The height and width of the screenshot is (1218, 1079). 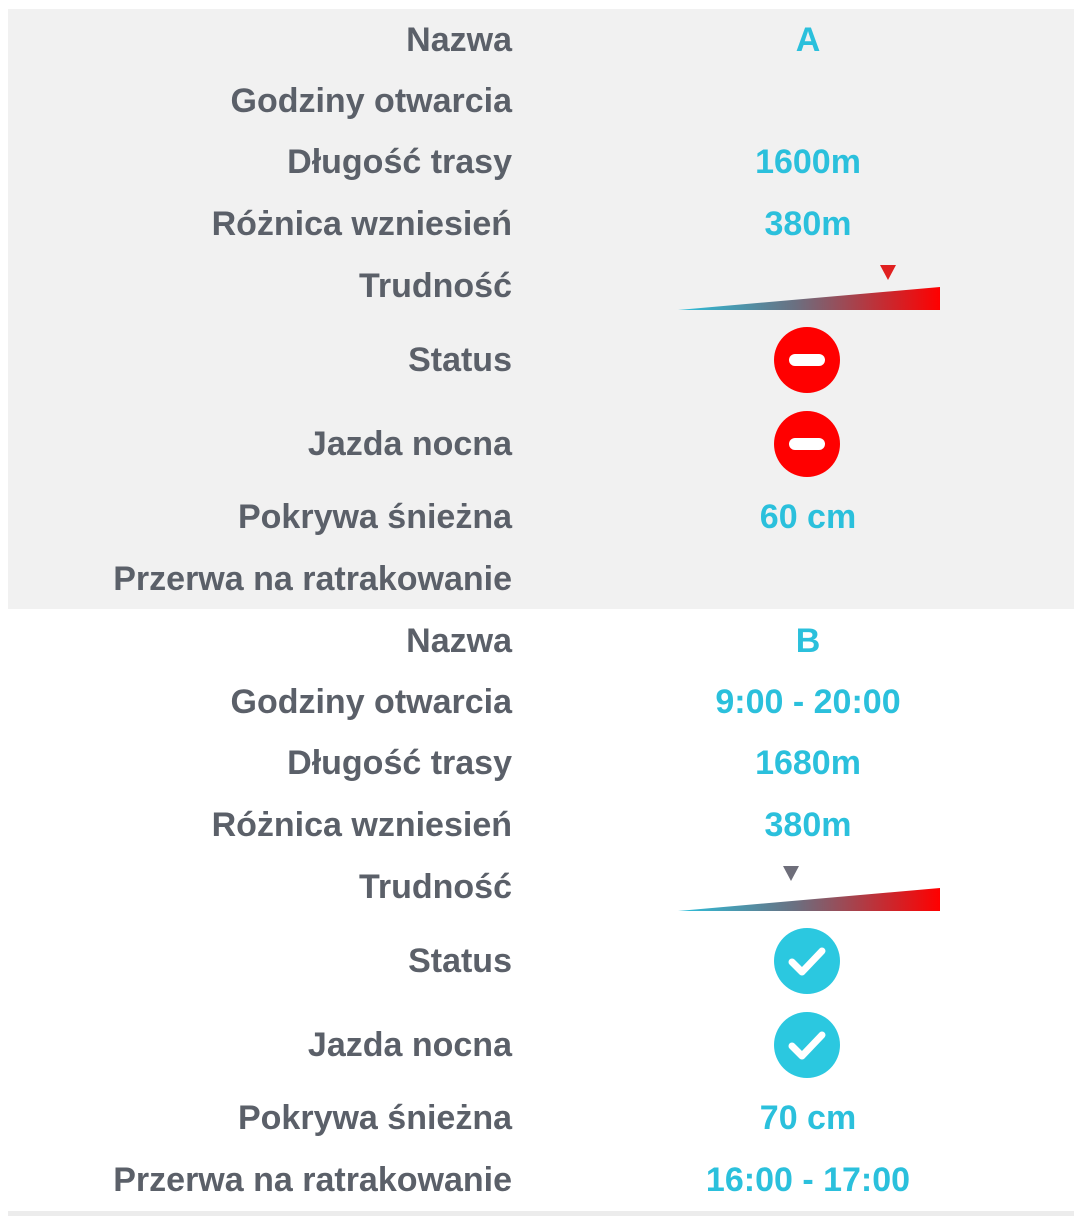 What do you see at coordinates (541, 40) in the screenshot?
I see `row-name: Nazwa A` at bounding box center [541, 40].